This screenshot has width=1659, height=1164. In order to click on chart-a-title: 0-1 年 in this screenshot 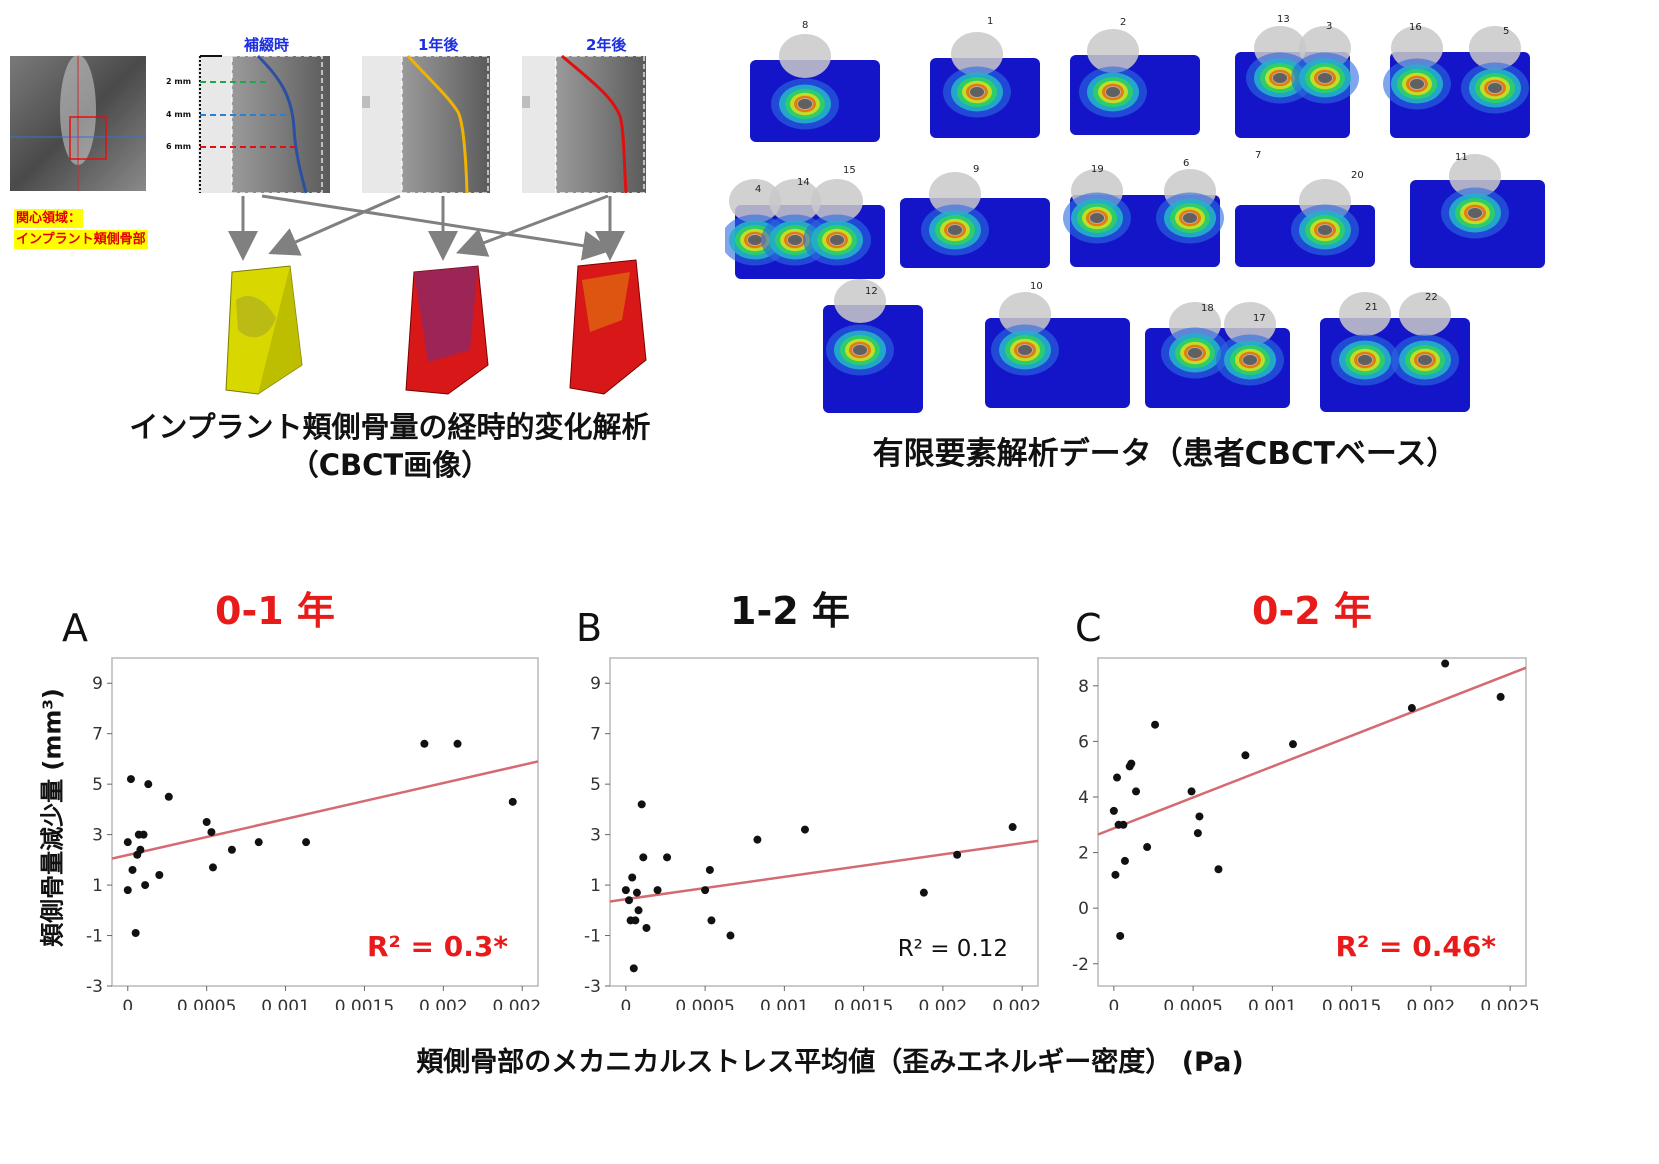, I will do `click(275, 611)`.